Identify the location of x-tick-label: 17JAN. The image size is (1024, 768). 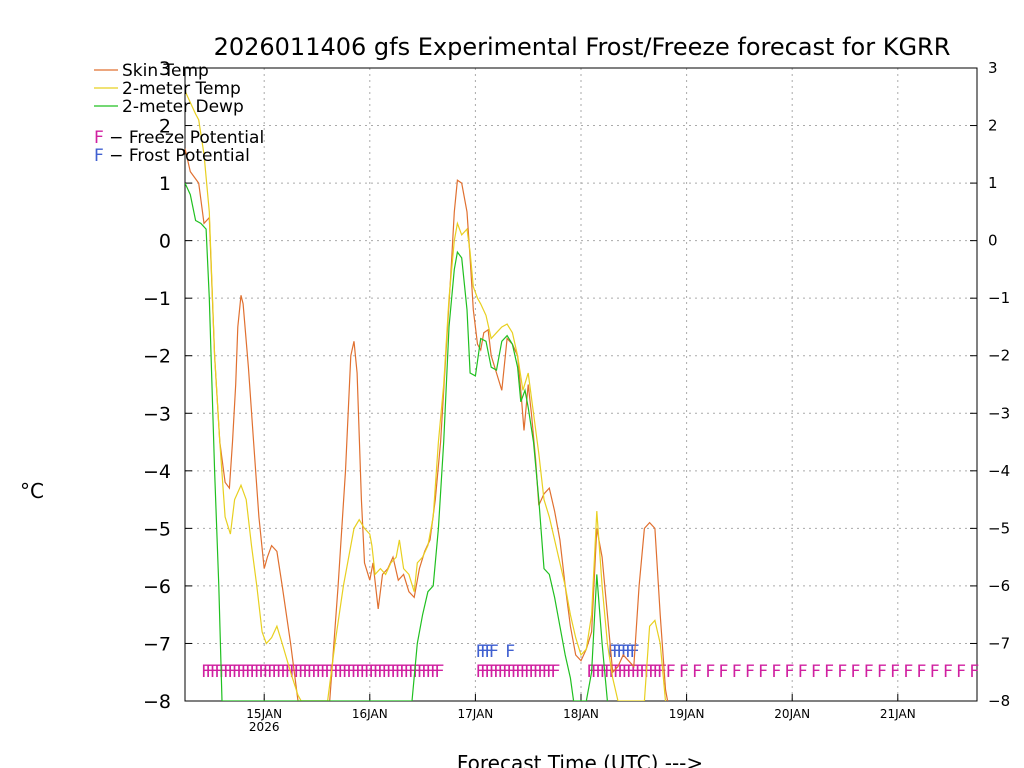
(476, 714).